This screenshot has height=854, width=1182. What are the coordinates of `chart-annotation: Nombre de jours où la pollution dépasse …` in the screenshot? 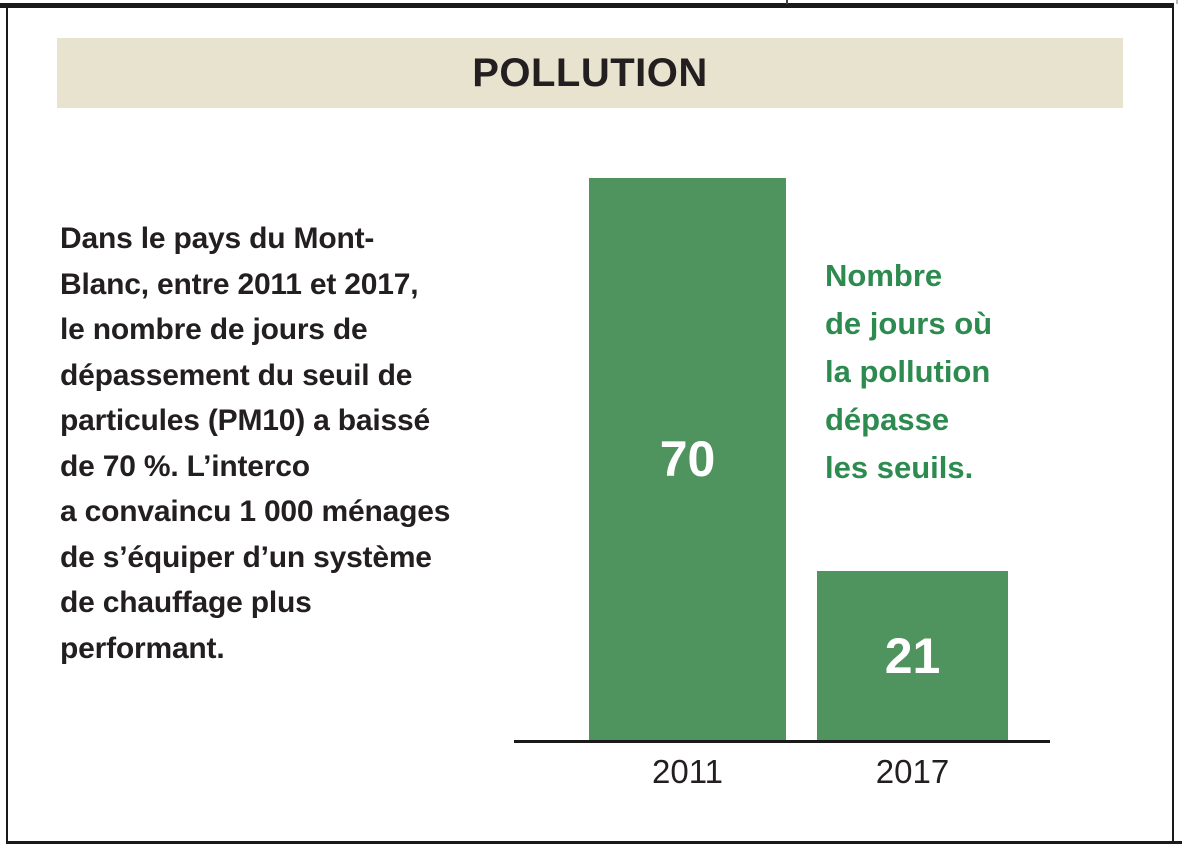 It's located at (909, 371).